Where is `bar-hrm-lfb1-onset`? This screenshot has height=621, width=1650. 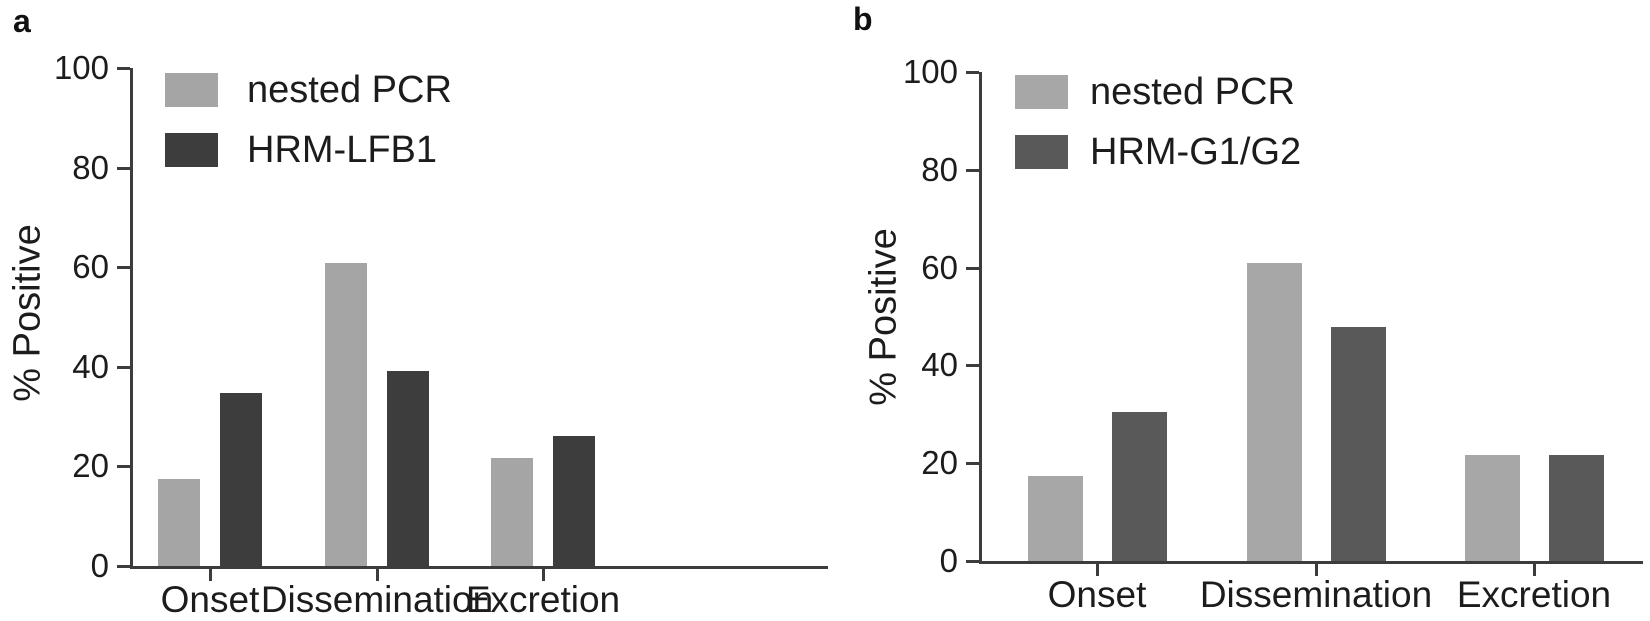 bar-hrm-lfb1-onset is located at coordinates (241, 479).